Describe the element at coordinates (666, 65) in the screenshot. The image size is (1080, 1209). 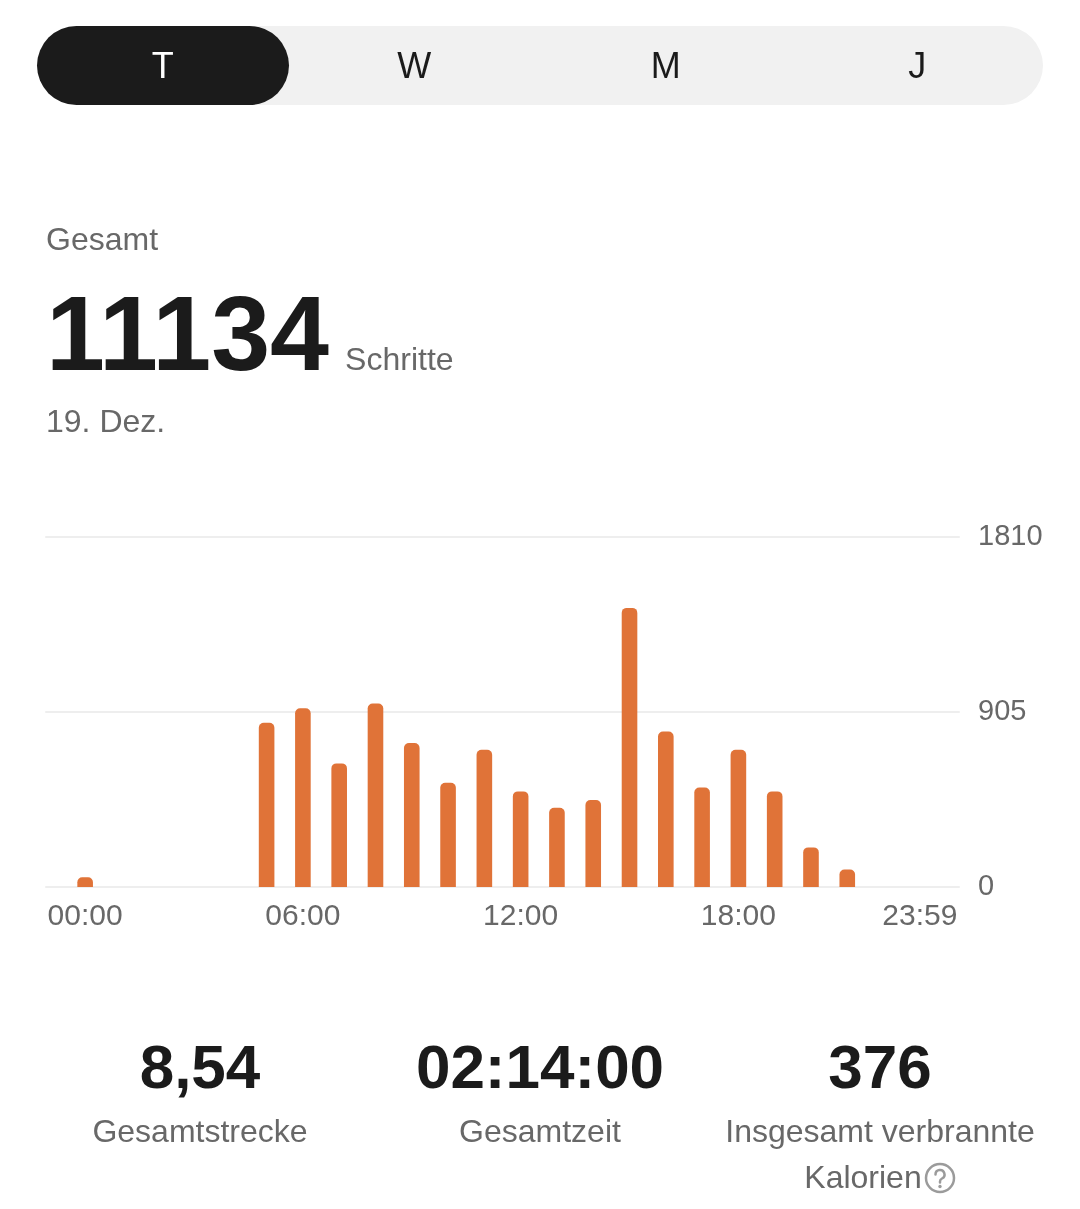
I see `tab: M` at that location.